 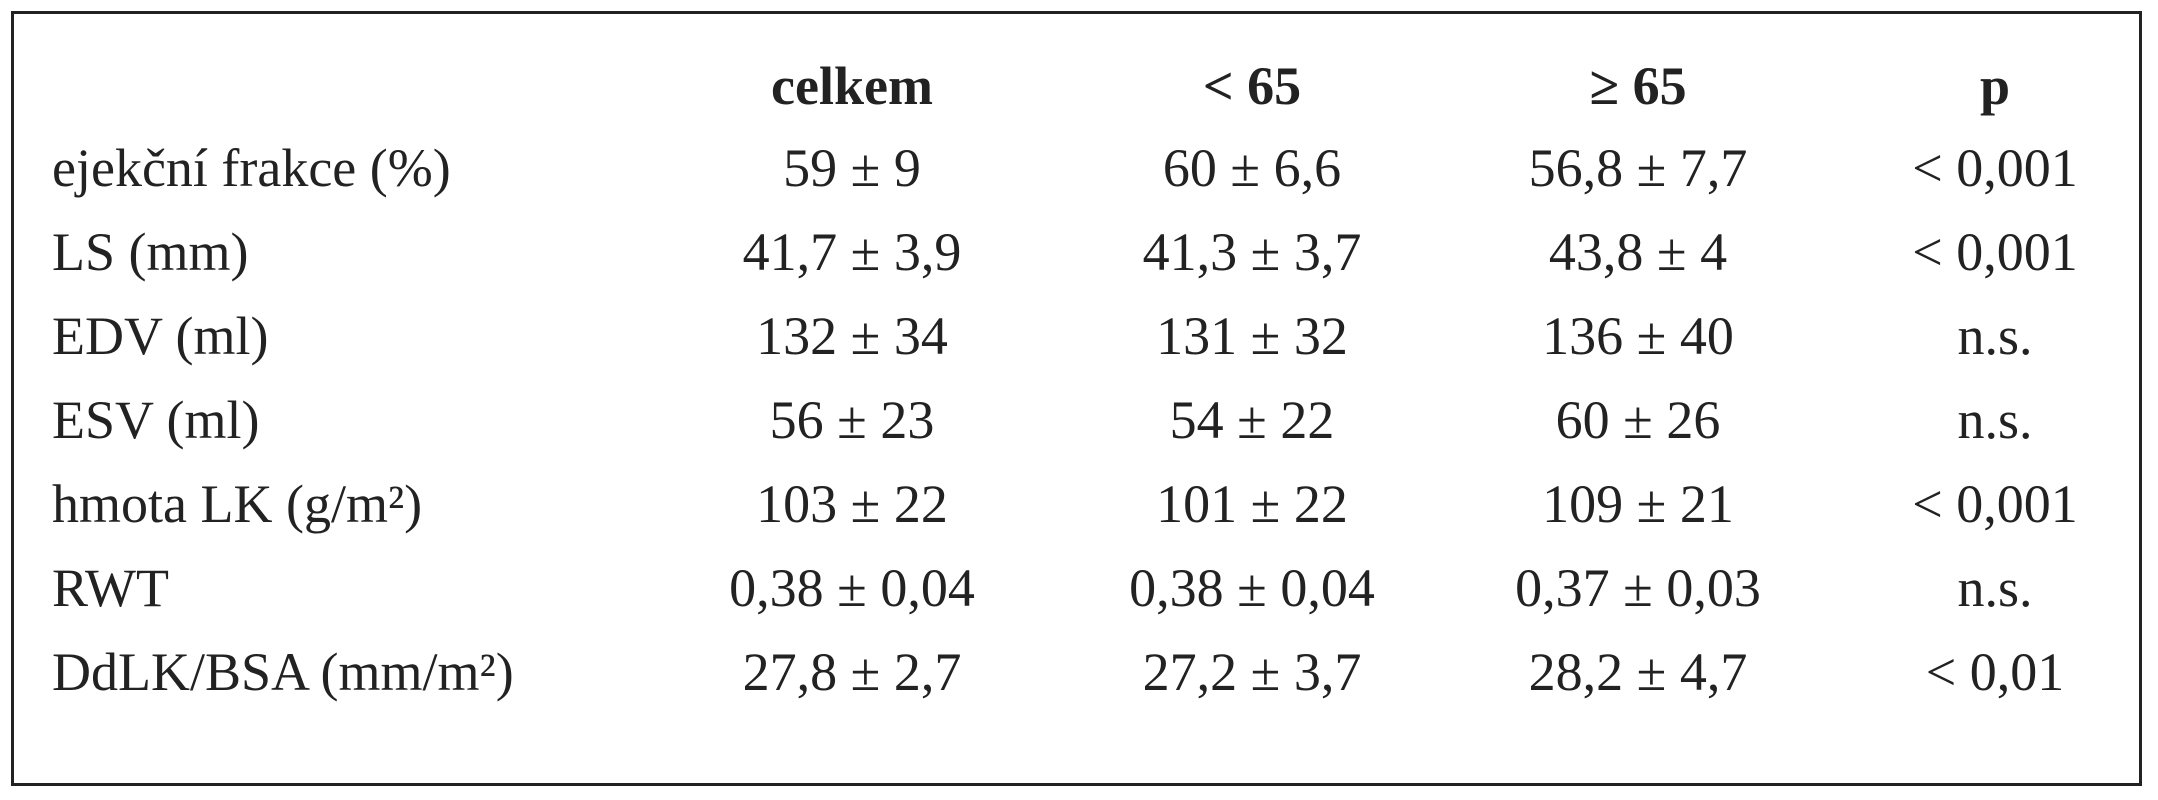 I want to click on cell-value: 43,8 ± 4, so click(x=1638, y=252).